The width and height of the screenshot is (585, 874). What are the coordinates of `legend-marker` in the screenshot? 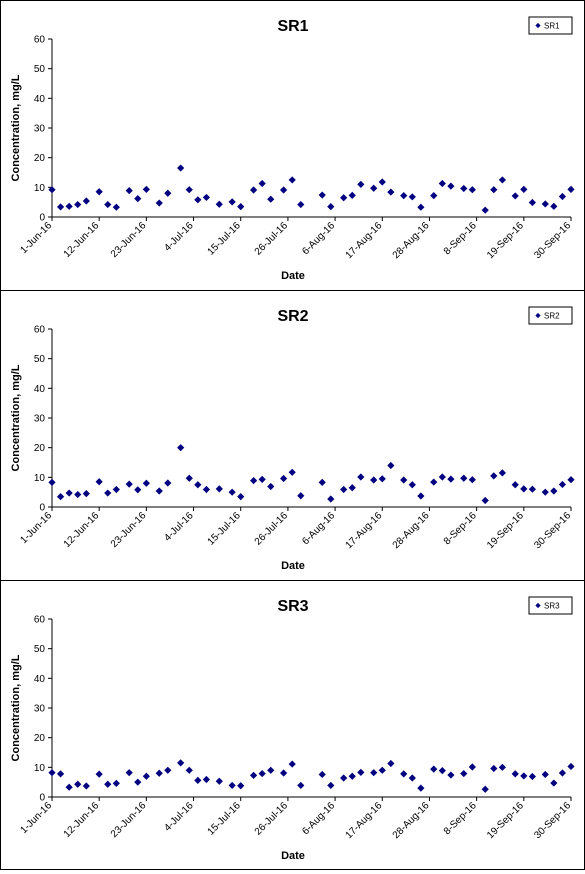 It's located at (538, 315).